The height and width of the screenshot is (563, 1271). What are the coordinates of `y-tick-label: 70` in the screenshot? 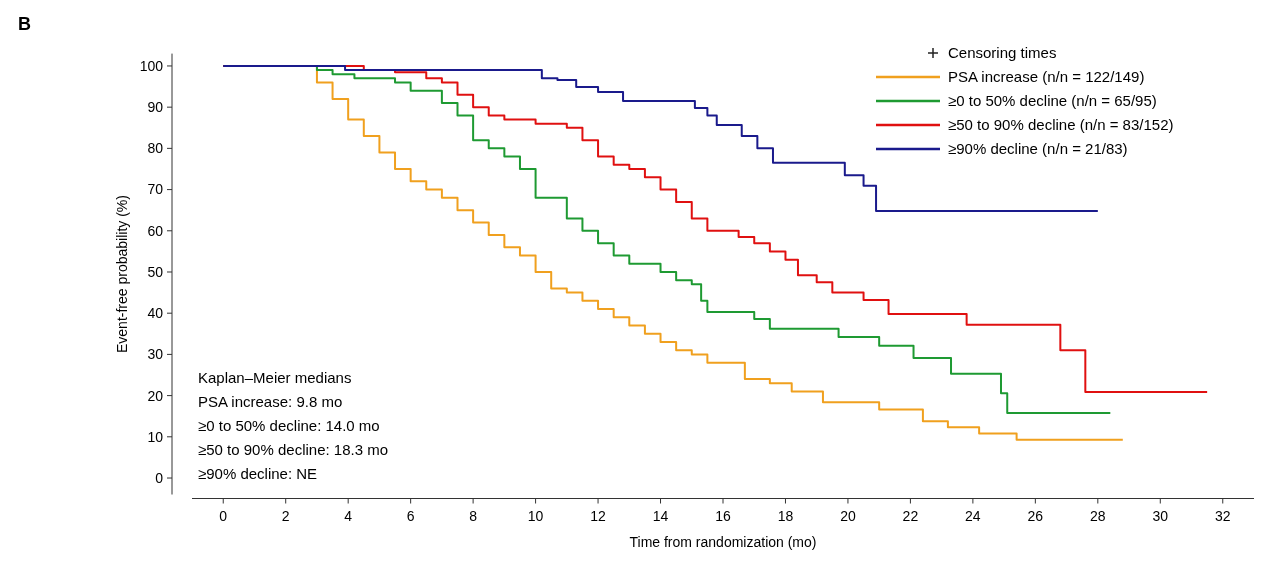 It's located at (155, 189).